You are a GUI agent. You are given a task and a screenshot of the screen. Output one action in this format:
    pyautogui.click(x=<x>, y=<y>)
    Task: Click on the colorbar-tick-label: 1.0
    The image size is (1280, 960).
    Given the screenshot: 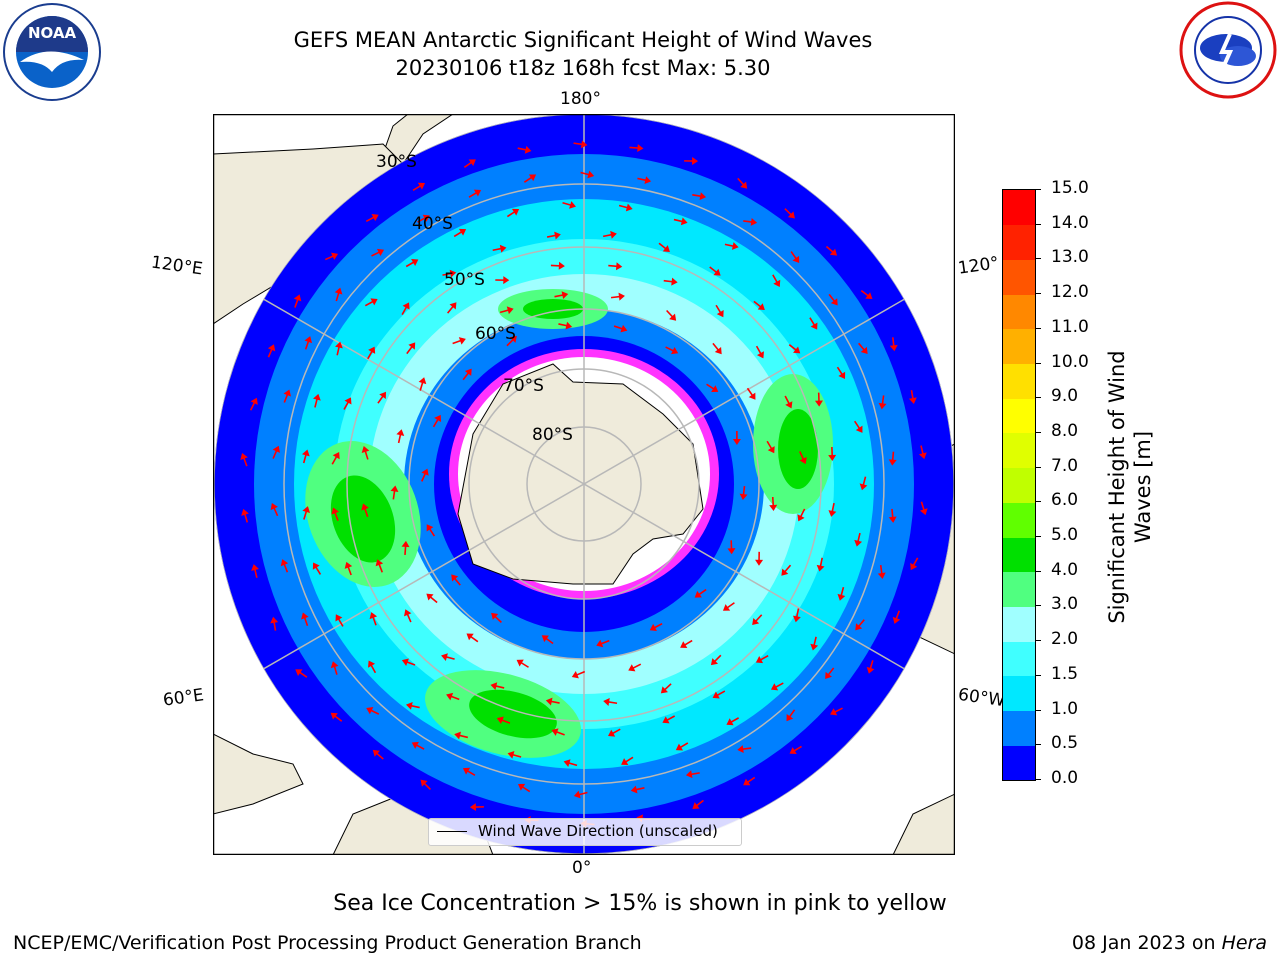 What is the action you would take?
    pyautogui.click(x=1065, y=708)
    